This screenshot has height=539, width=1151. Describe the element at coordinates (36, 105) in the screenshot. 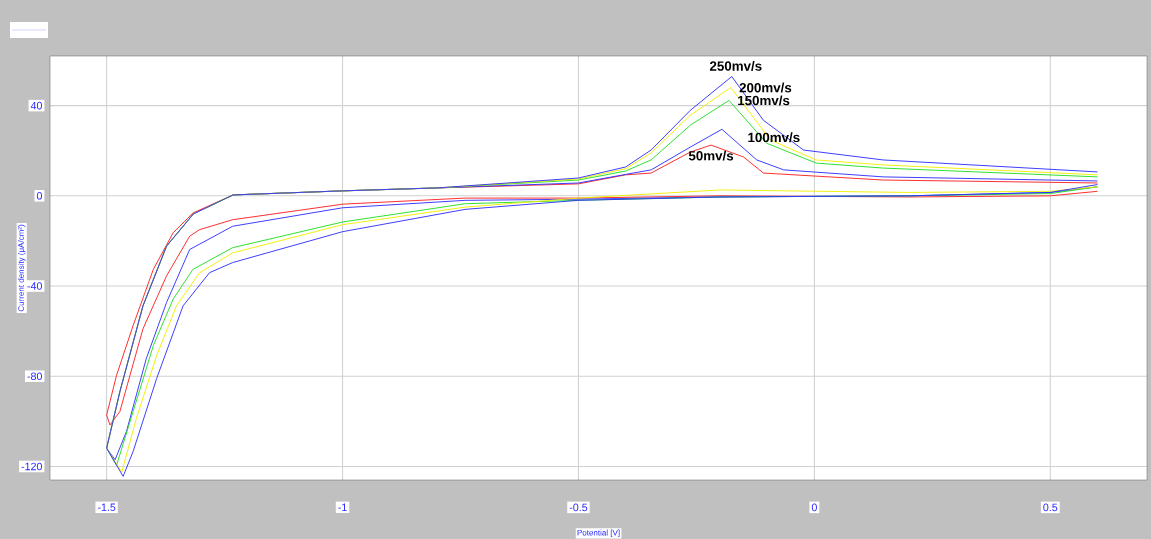

I see `y-tick-label: 40` at that location.